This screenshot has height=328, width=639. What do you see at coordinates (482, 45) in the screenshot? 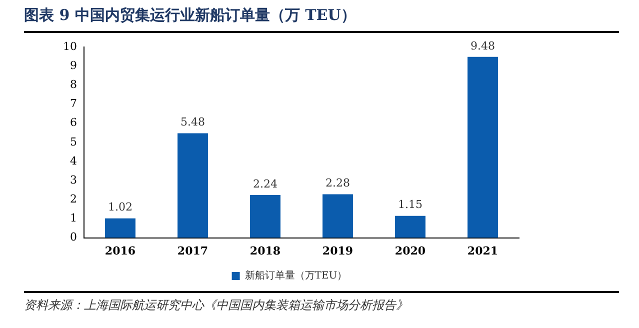
I see `data-label: 9.48` at bounding box center [482, 45].